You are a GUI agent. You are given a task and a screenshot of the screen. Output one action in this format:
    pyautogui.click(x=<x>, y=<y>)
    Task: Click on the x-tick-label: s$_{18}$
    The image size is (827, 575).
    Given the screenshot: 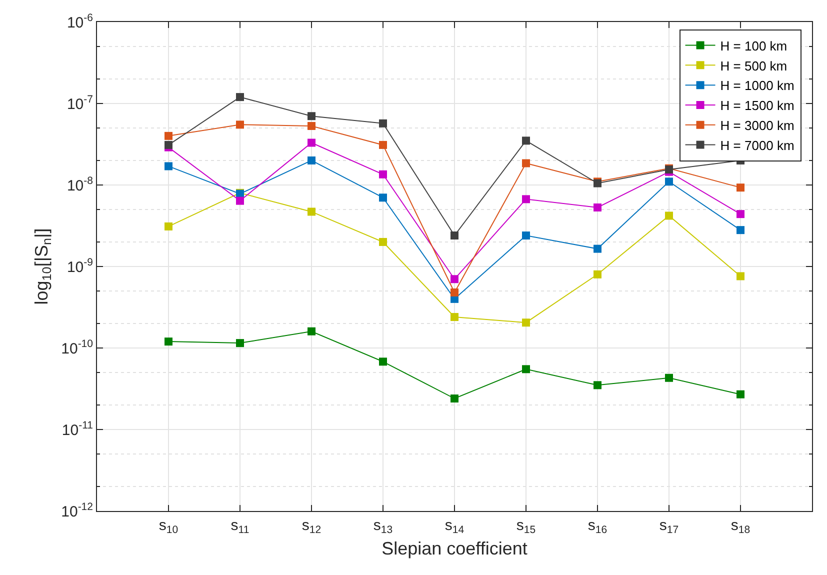 What is the action you would take?
    pyautogui.click(x=740, y=526)
    